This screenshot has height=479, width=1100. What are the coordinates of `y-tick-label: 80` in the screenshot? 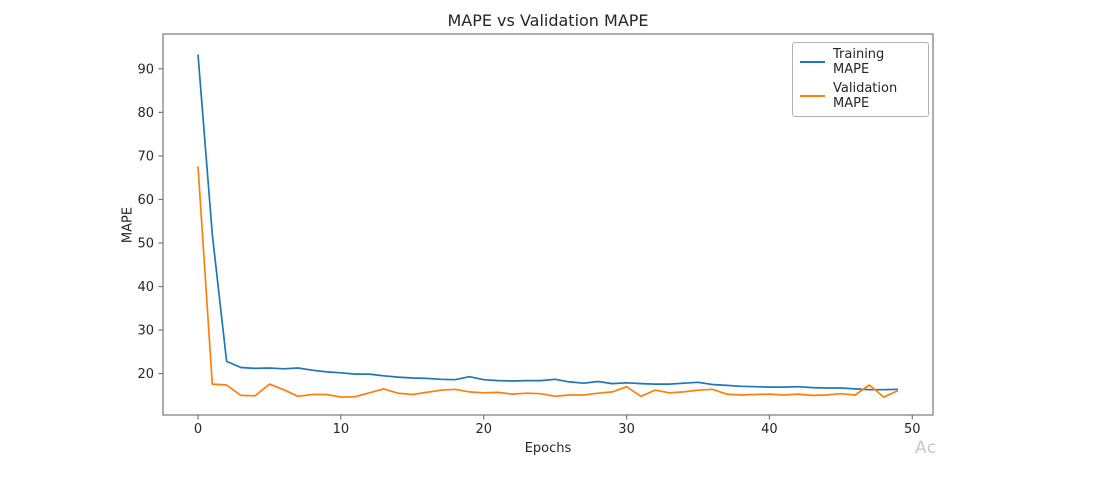 It's located at (145, 113).